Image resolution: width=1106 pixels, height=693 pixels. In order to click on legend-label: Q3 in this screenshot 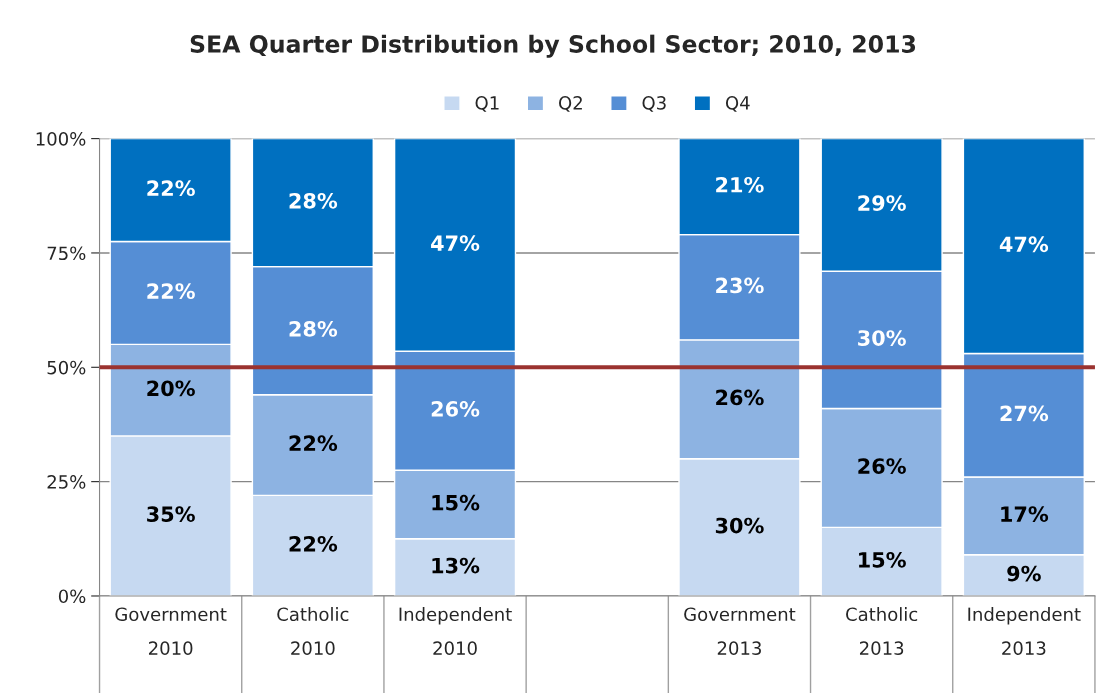, I will do `click(654, 104)`.